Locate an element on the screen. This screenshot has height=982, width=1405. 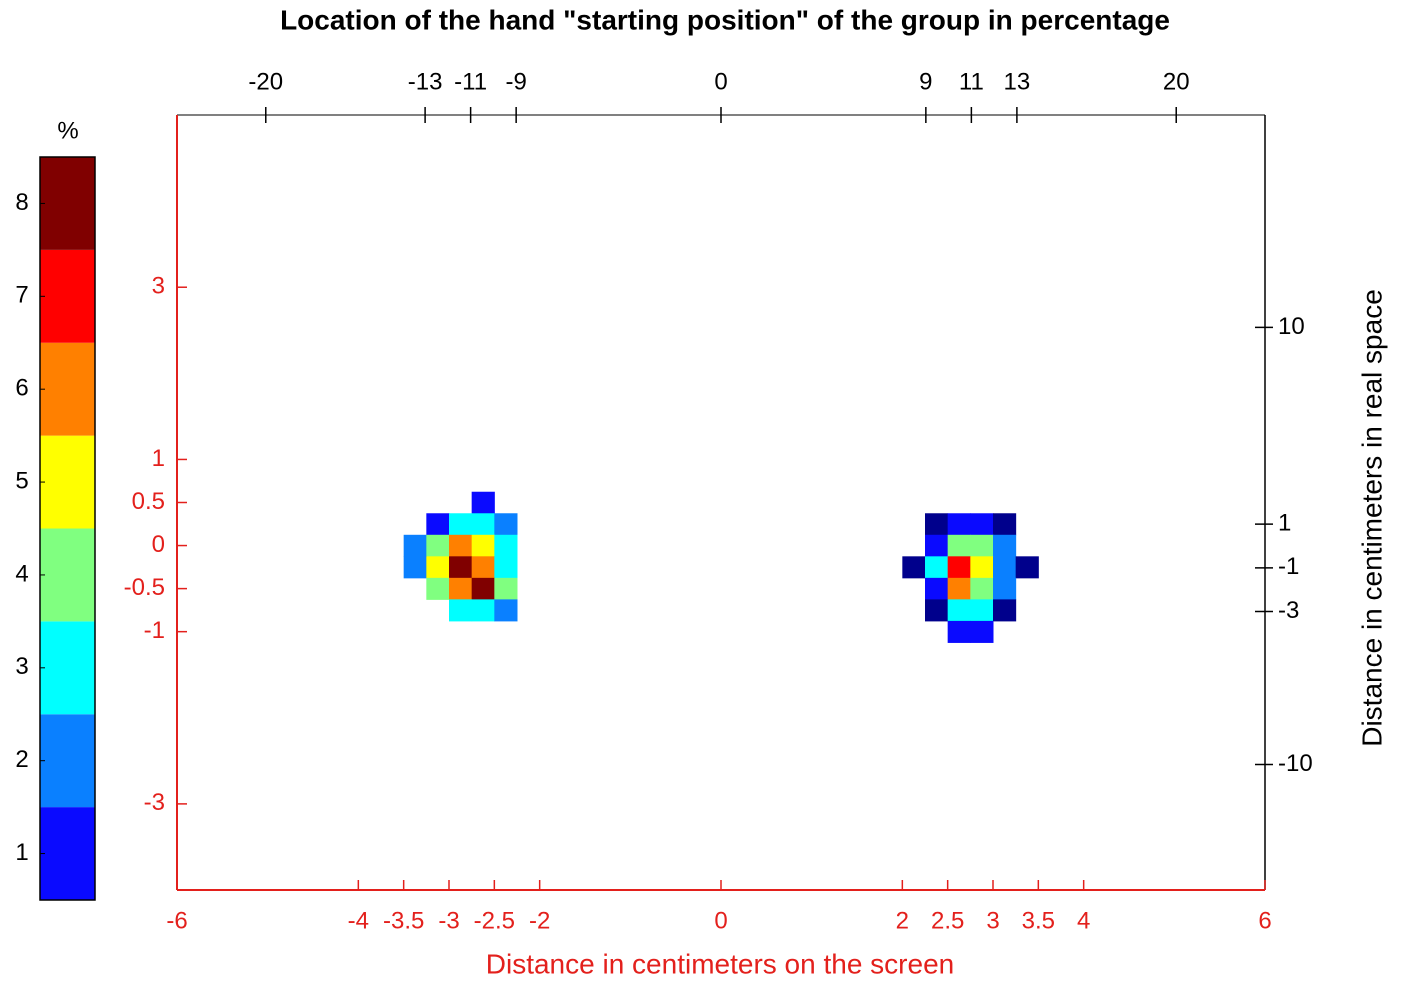
y2-tick-label: 1 is located at coordinates (1284, 522).